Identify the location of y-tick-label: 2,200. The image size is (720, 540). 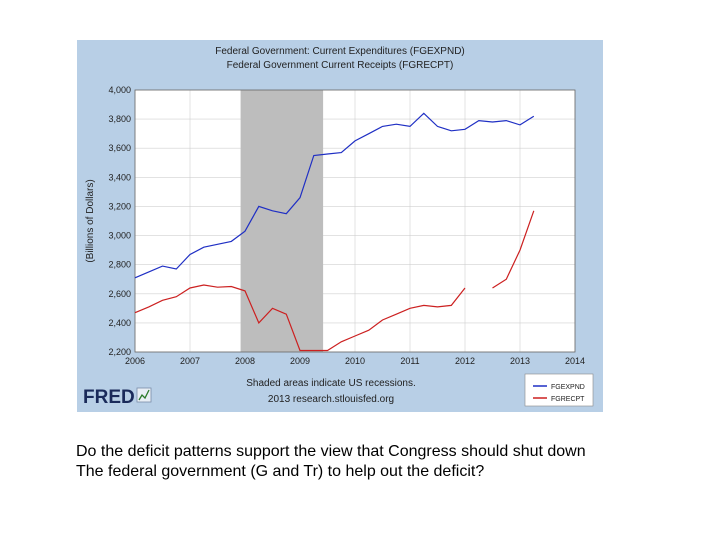
(119, 352).